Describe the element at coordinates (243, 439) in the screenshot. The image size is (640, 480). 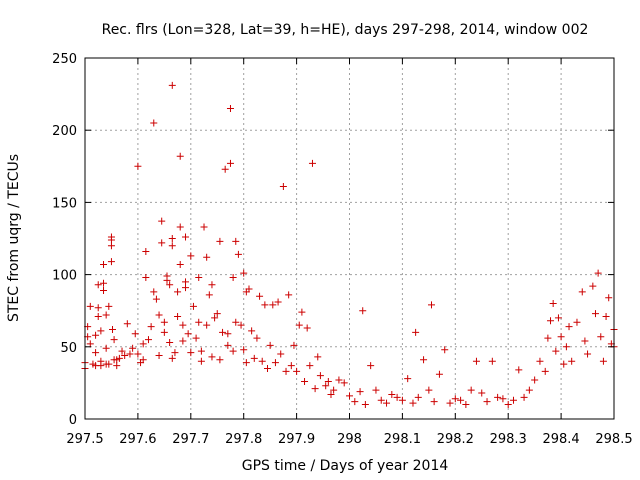
I see `x-tick-label: 297.8` at that location.